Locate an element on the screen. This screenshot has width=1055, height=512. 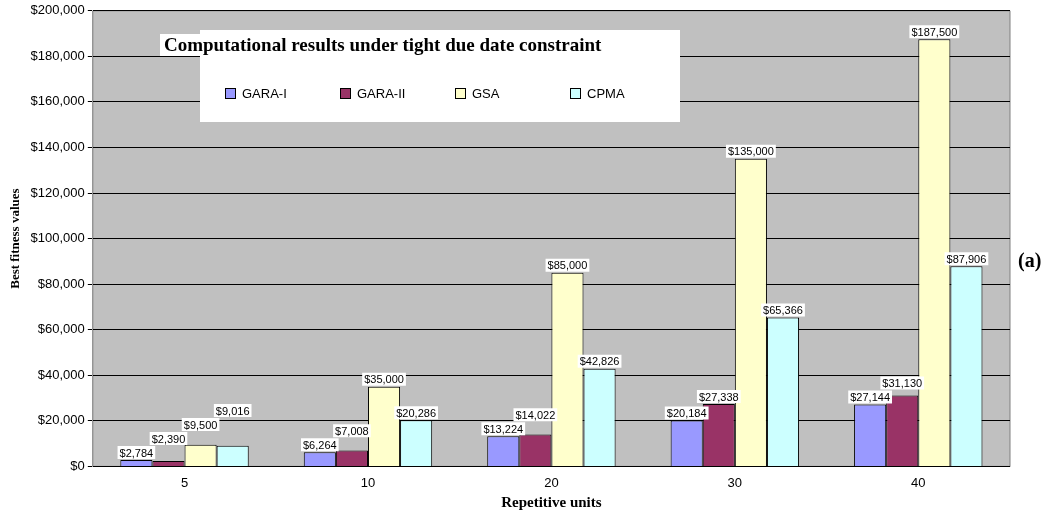
legend-label: GARA-I is located at coordinates (264, 93).